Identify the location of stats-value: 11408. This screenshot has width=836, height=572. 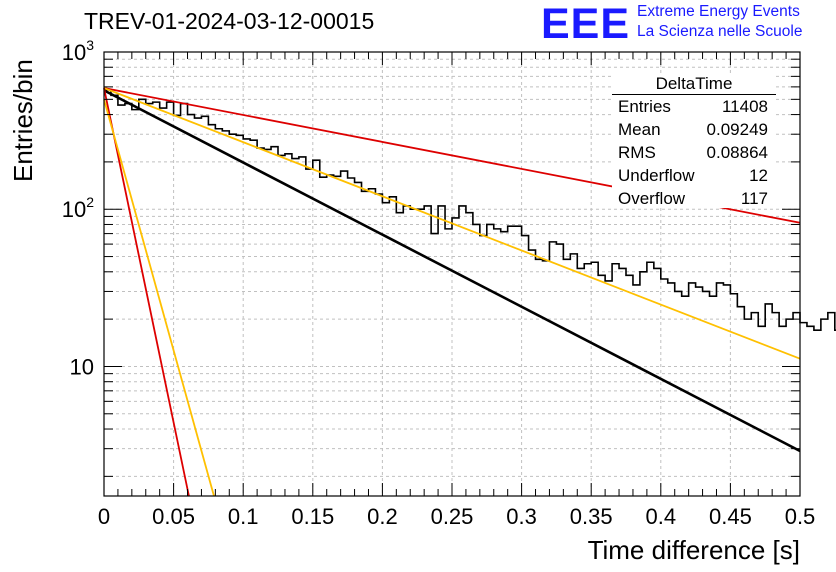
(744, 106).